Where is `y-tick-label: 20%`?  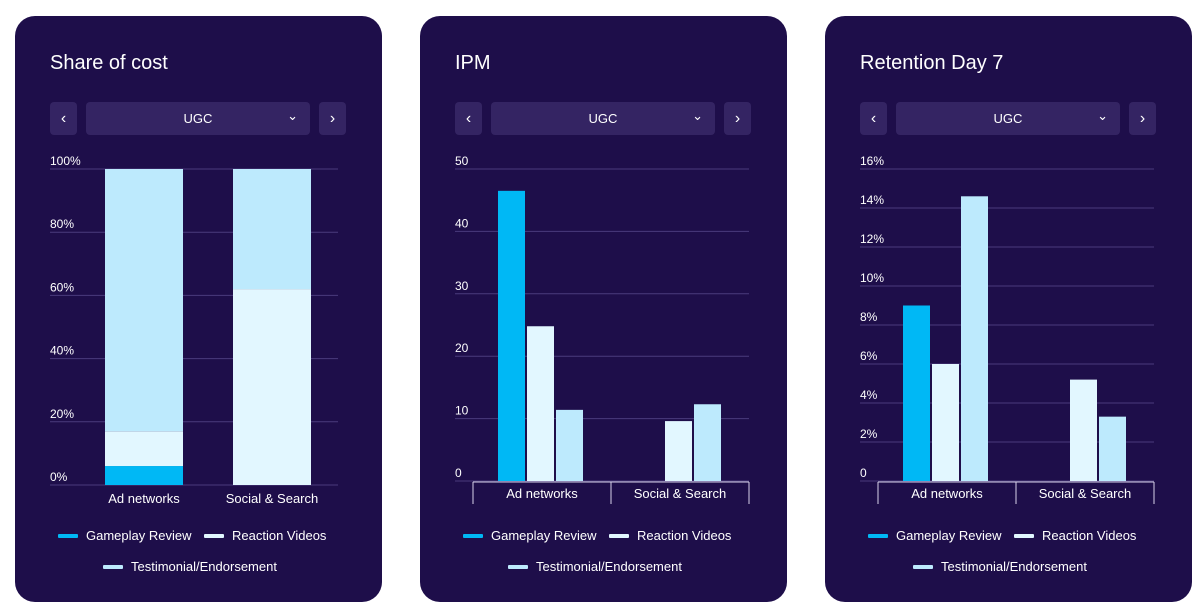 y-tick-label: 20% is located at coordinates (62, 414).